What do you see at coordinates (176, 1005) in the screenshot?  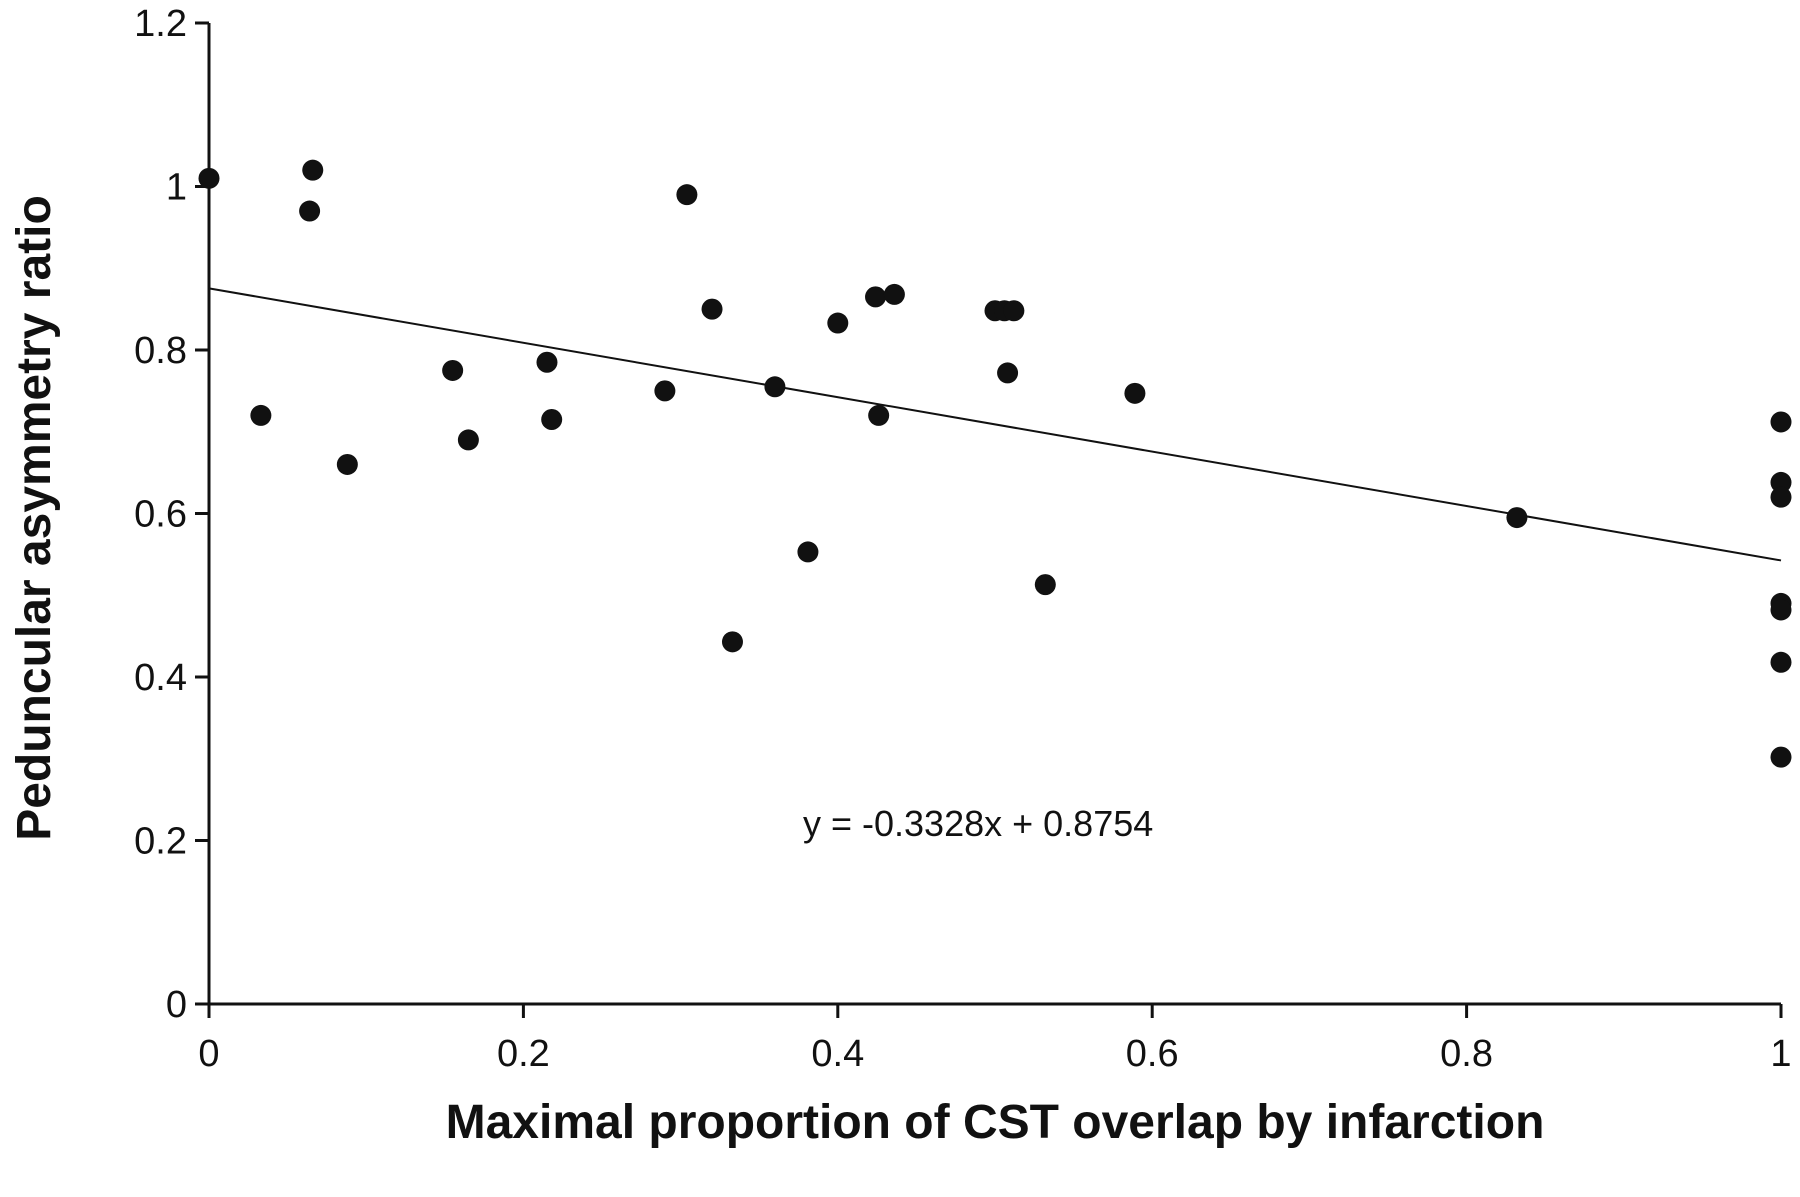 I see `y-tick-label: 0` at bounding box center [176, 1005].